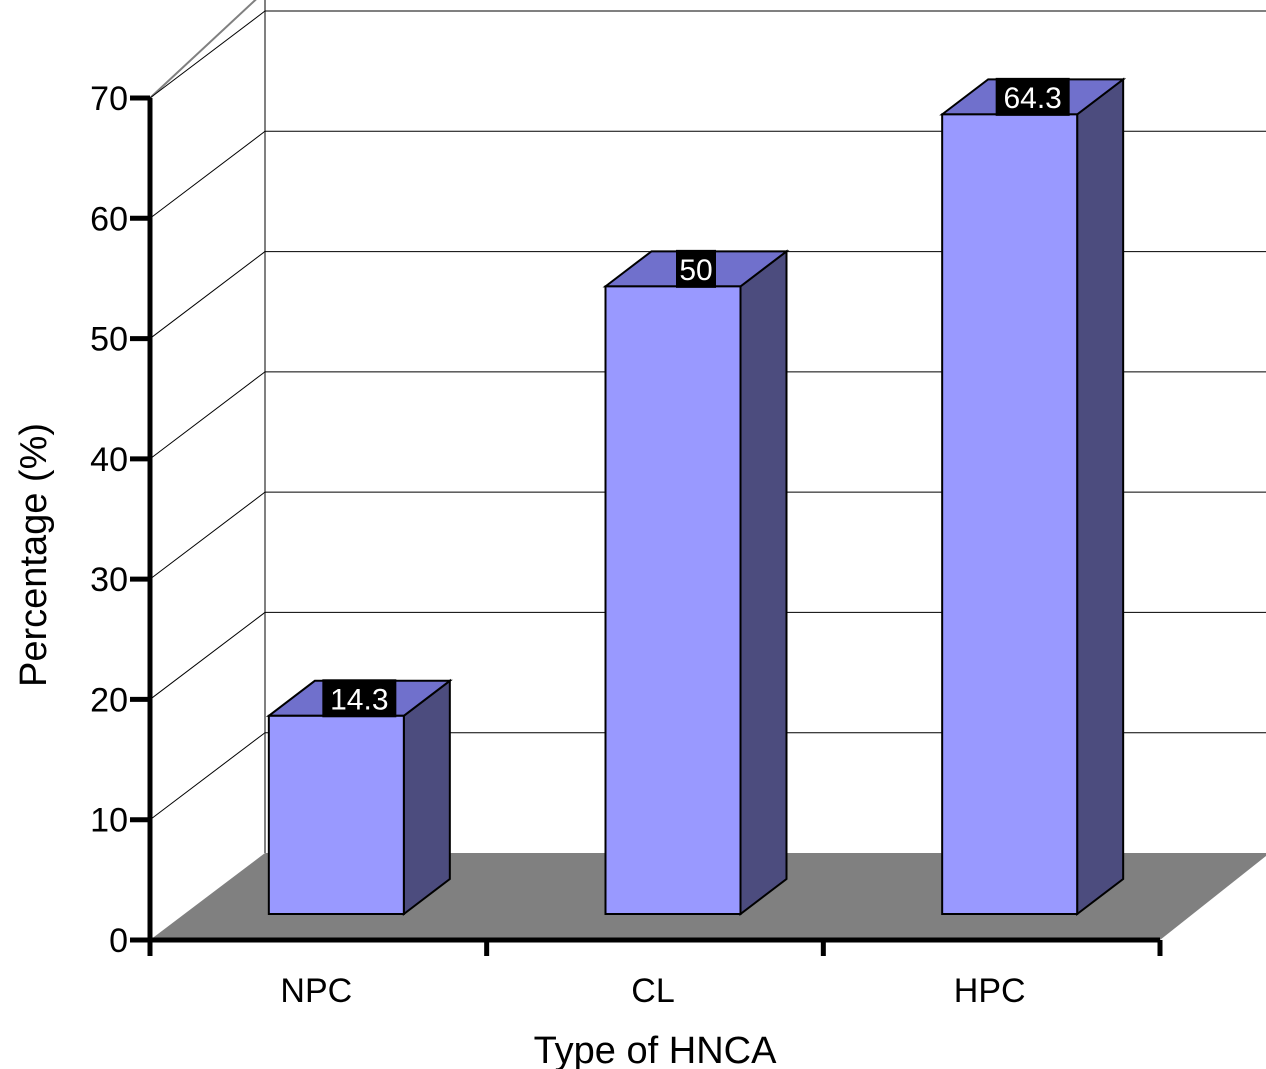 The width and height of the screenshot is (1266, 1069). Describe the element at coordinates (34, 555) in the screenshot. I see `y-axis-title: Percentage (%)` at that location.